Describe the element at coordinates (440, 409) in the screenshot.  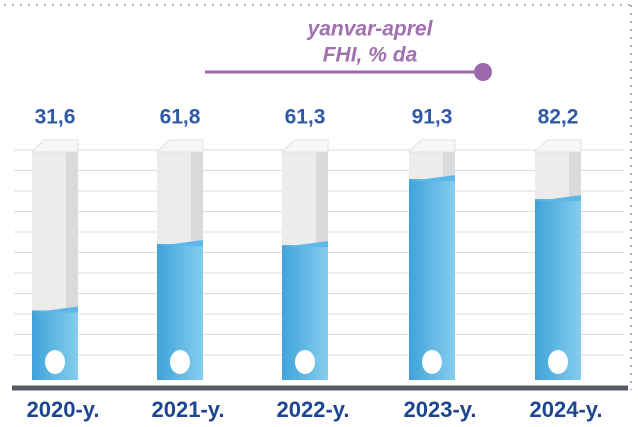
I see `x-tick-label: 2023-y.` at that location.